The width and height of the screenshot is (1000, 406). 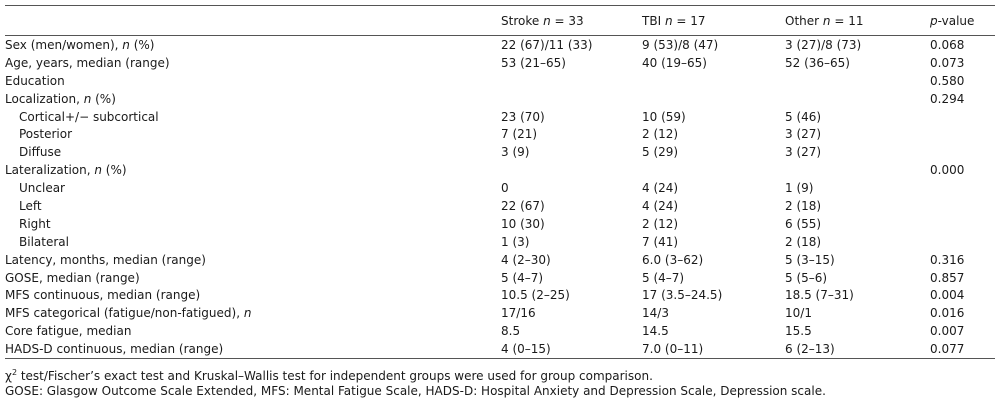 I want to click on cell-tbi: 5 (4–7), so click(x=663, y=277).